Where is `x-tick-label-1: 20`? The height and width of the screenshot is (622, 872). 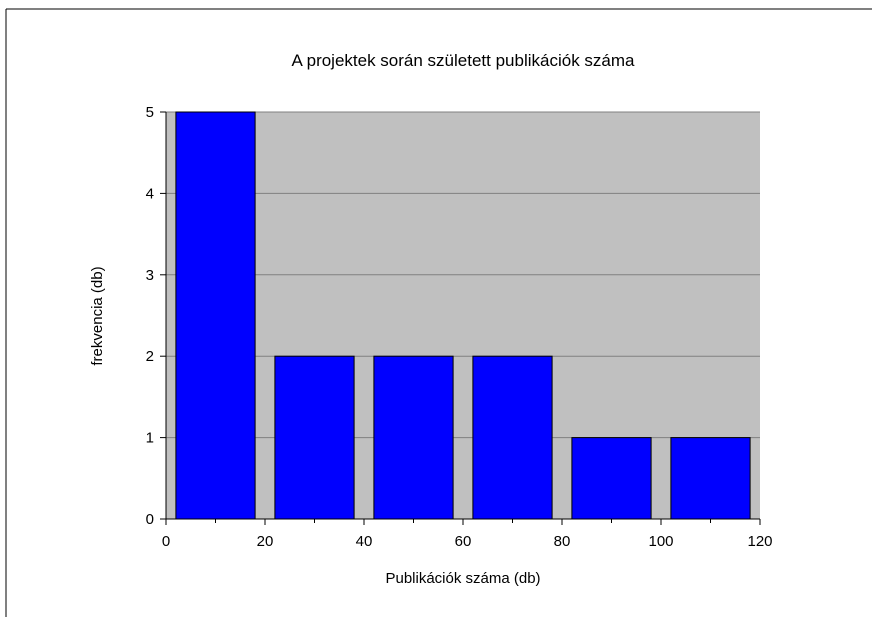
x-tick-label-1: 20 is located at coordinates (265, 541).